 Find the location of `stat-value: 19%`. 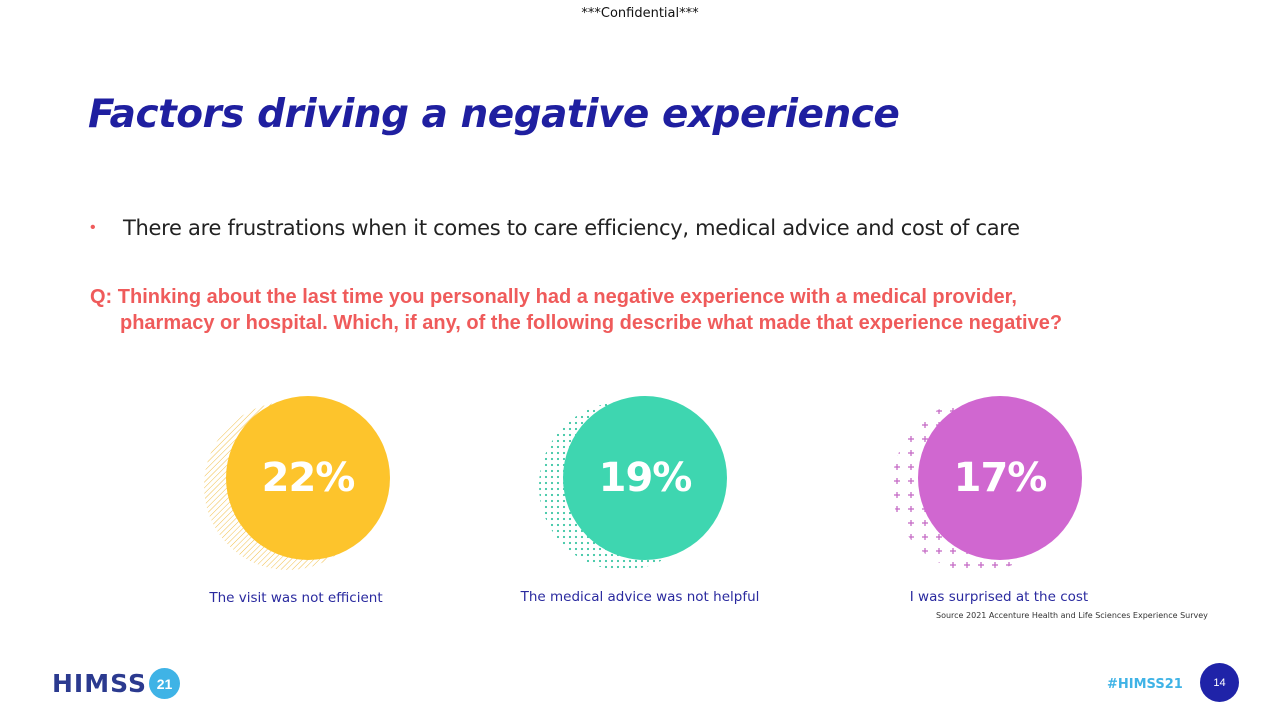

stat-value: 19% is located at coordinates (645, 478).